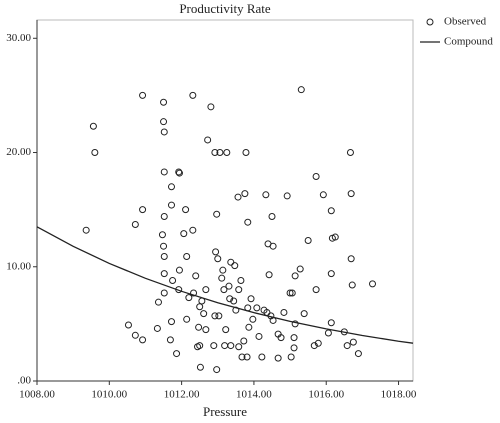 Image resolution: width=500 pixels, height=423 pixels. I want to click on y-tick-label: 20.00, so click(18, 152).